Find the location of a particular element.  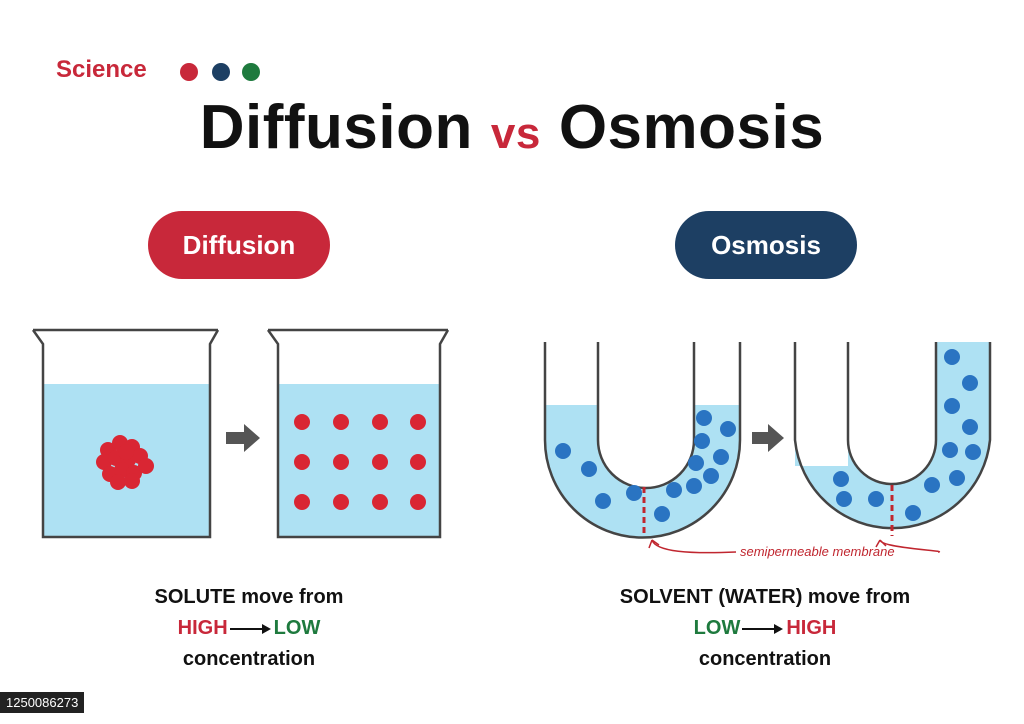

solute-cluster is located at coordinates (125, 462).